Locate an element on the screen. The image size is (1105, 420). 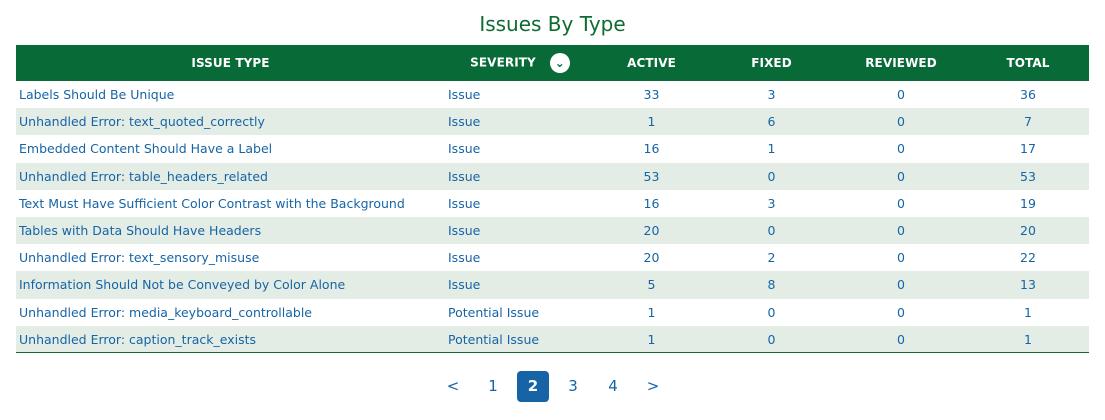
issue-type-link: Tables with Data Should Have Headers is located at coordinates (140, 231).